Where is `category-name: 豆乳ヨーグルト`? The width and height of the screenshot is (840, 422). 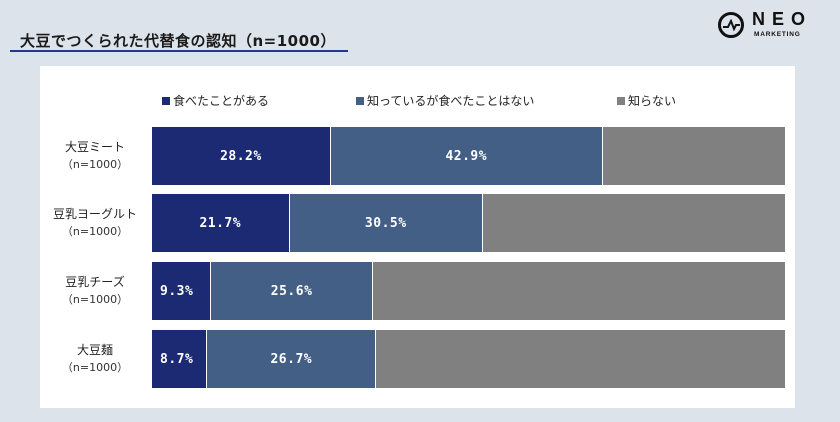 category-name: 豆乳ヨーグルト is located at coordinates (94, 214).